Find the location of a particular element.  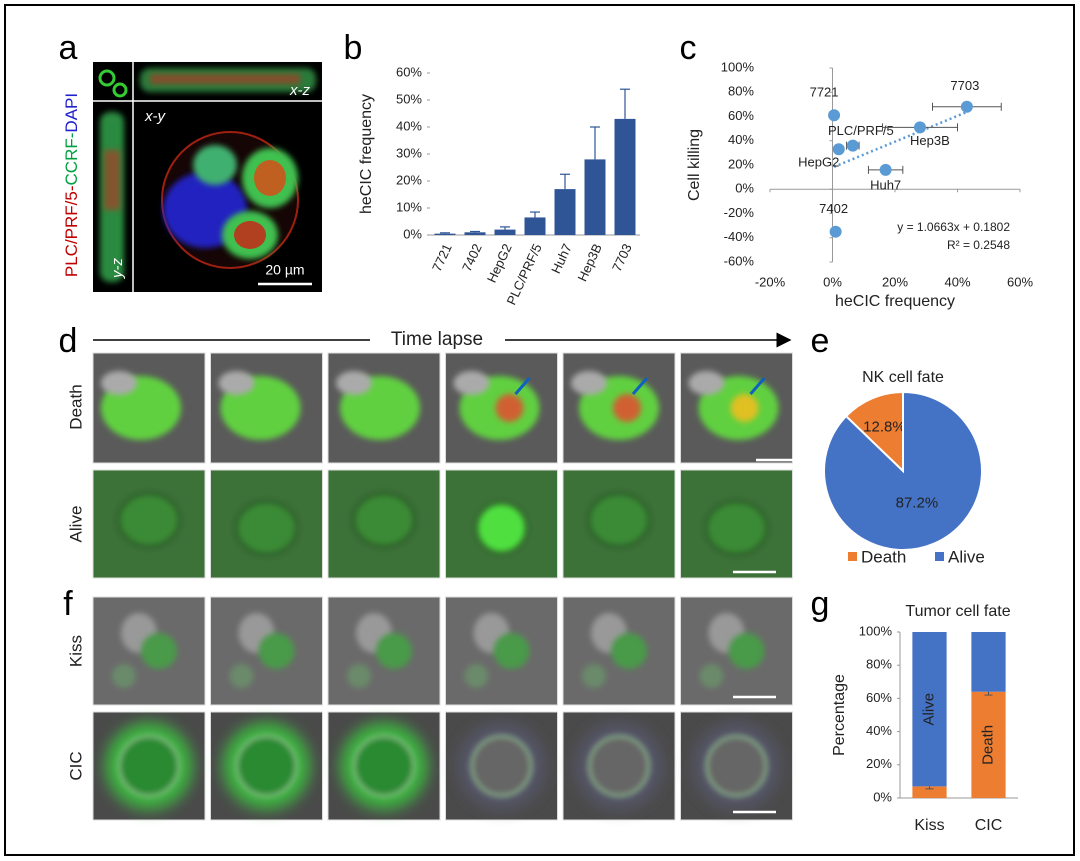

x-tick-label: 20% is located at coordinates (895, 281).